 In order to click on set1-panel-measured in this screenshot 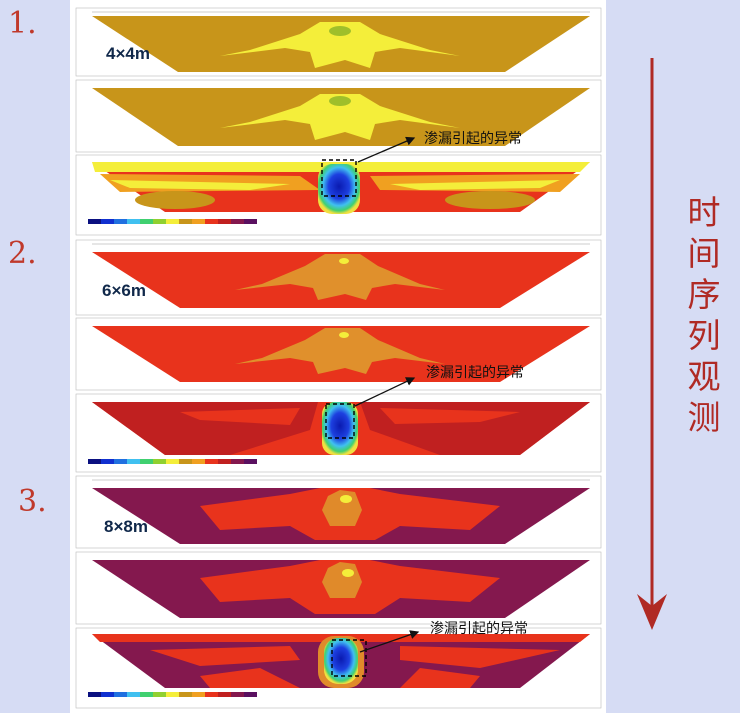, I will do `click(338, 42)`.